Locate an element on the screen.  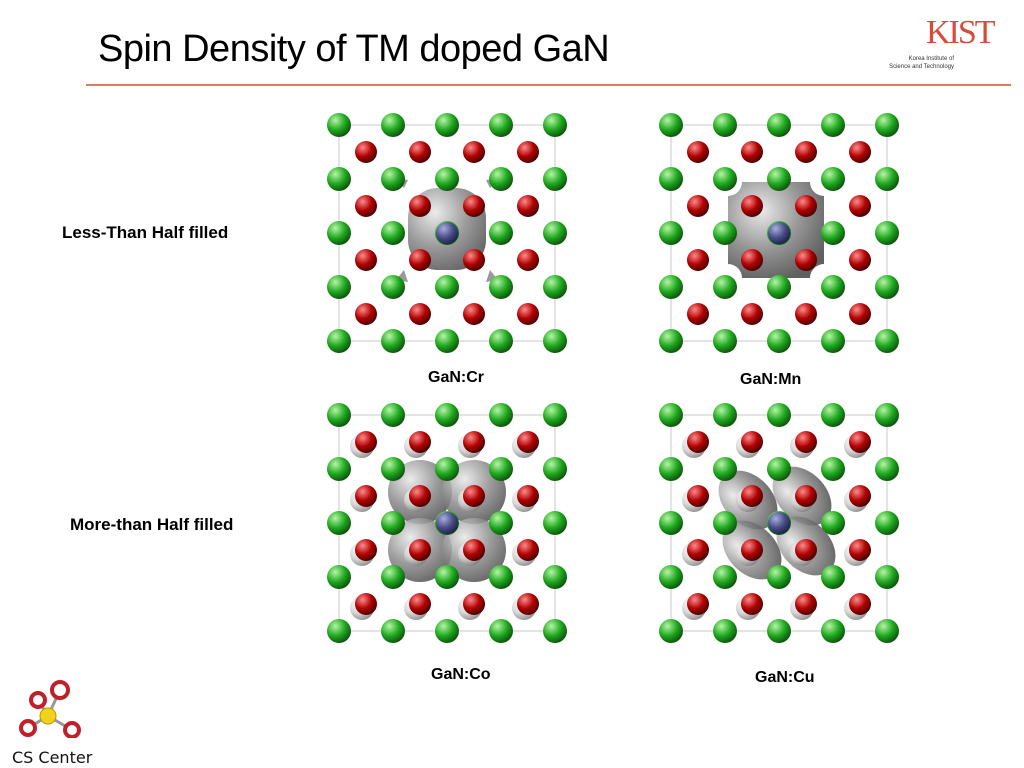
panel-gan-mn is located at coordinates (779, 233).